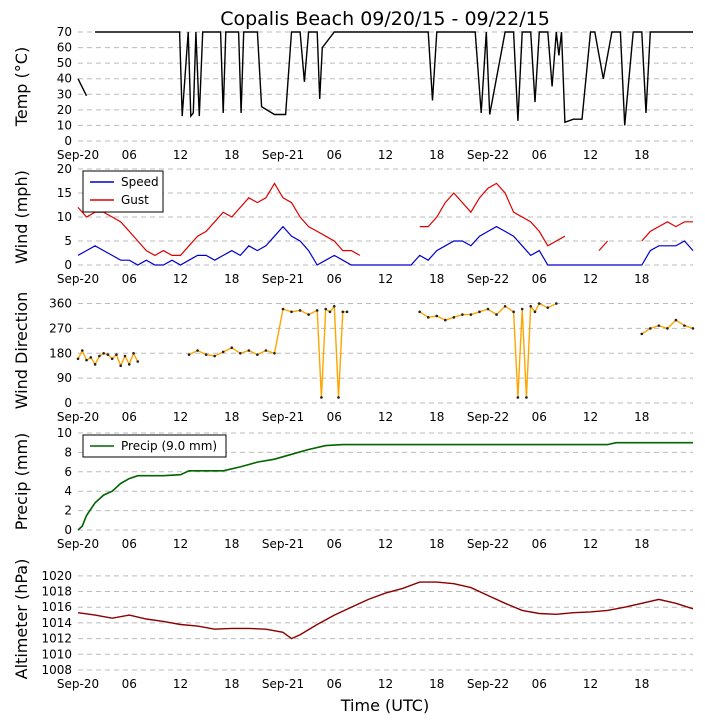 The image size is (705, 725). Describe the element at coordinates (135, 200) in the screenshot. I see `legend-gust-label: Gust` at that location.